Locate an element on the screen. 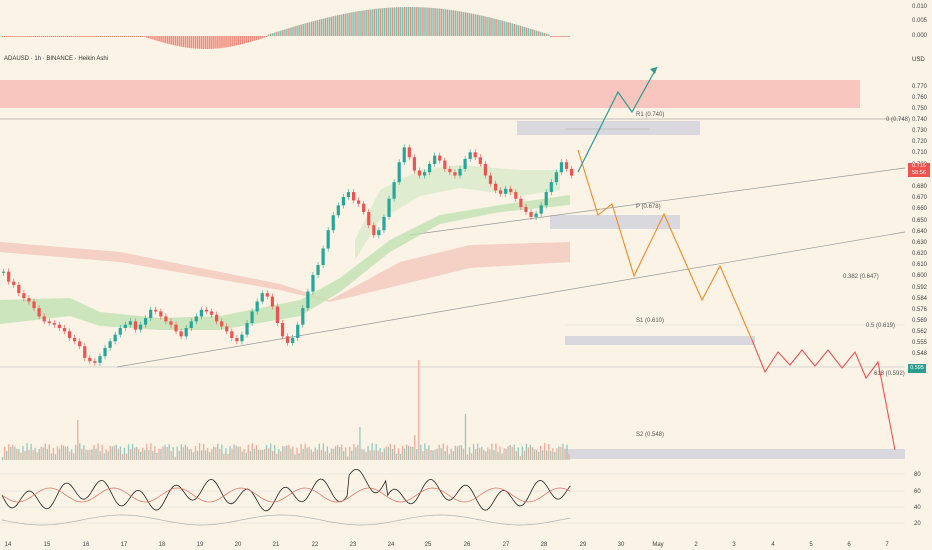 The width and height of the screenshot is (932, 550). x-tick-label: 28 is located at coordinates (544, 545).